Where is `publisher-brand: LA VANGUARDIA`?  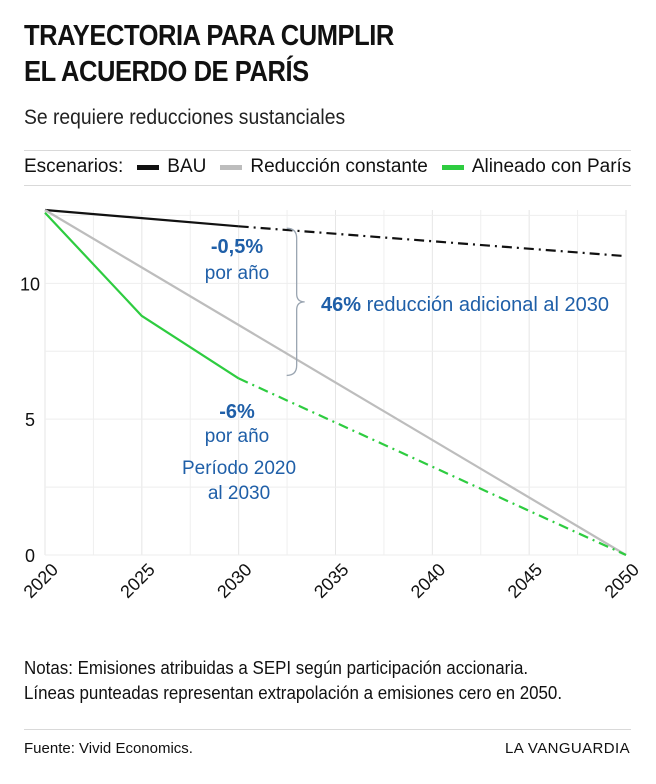 publisher-brand: LA VANGUARDIA is located at coordinates (567, 748).